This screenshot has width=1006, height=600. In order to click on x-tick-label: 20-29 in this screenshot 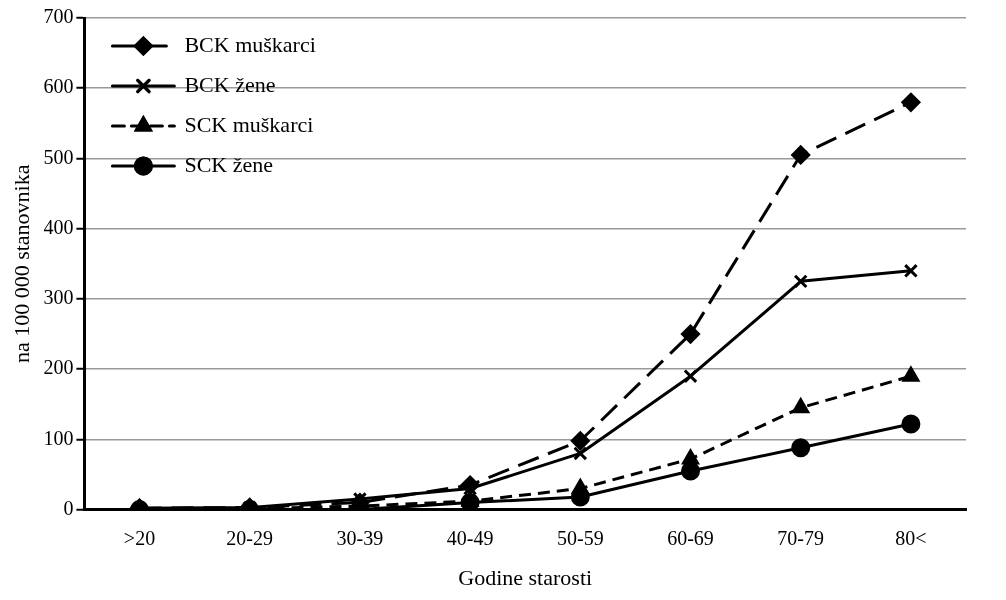, I will do `click(250, 537)`.